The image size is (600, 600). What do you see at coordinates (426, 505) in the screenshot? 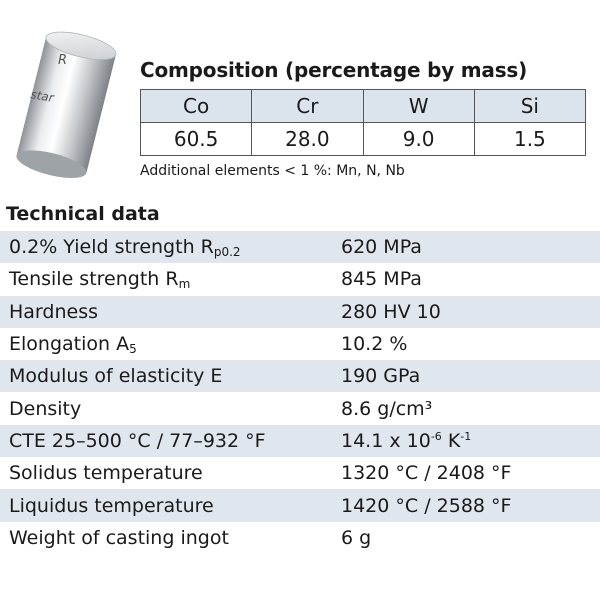
I see `row-value: 1420 °C / 2588 °F` at bounding box center [426, 505].